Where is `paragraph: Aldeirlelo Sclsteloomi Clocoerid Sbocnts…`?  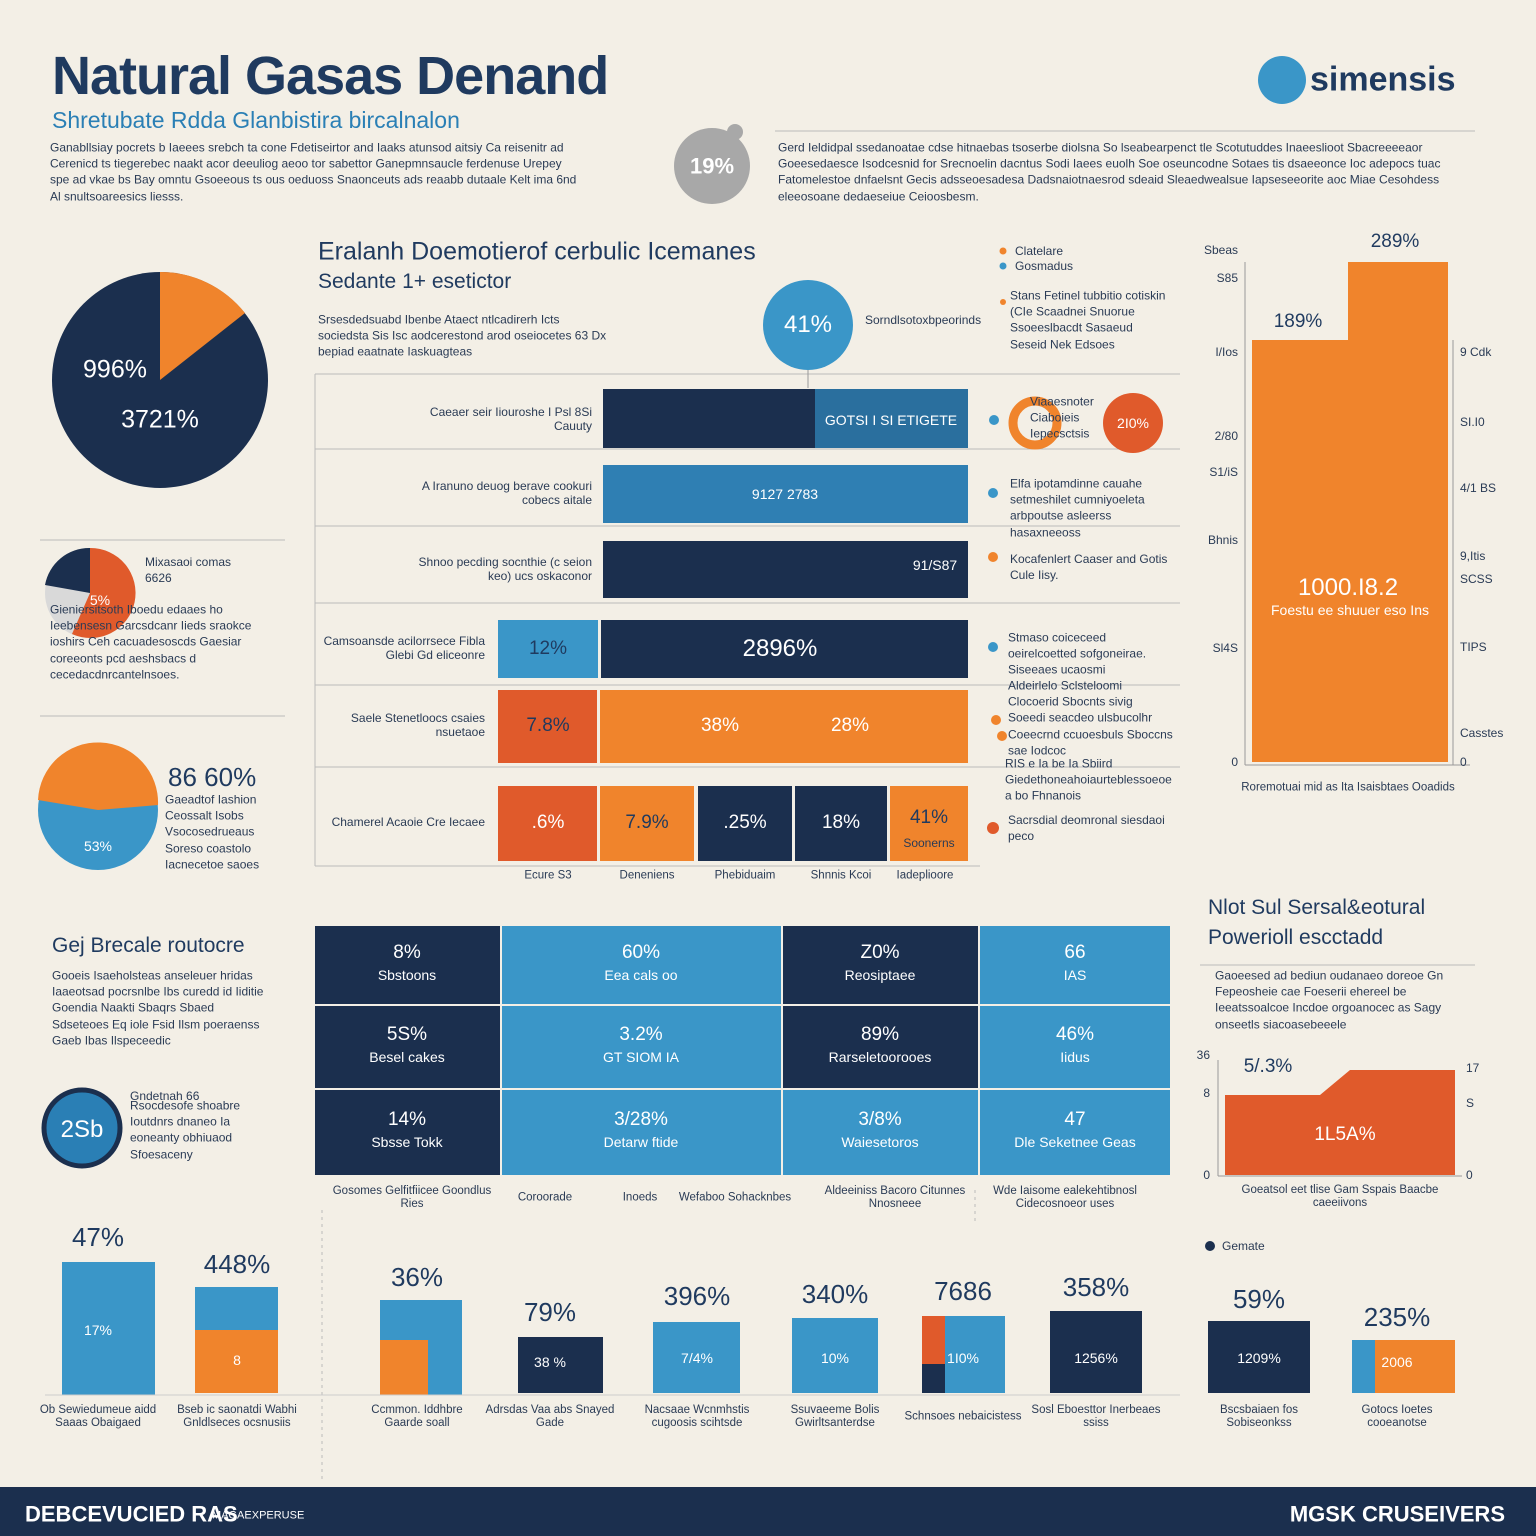 paragraph: Aldeirlelo Sclsteloomi Clocoerid Sbocnts… is located at coordinates (1090, 718).